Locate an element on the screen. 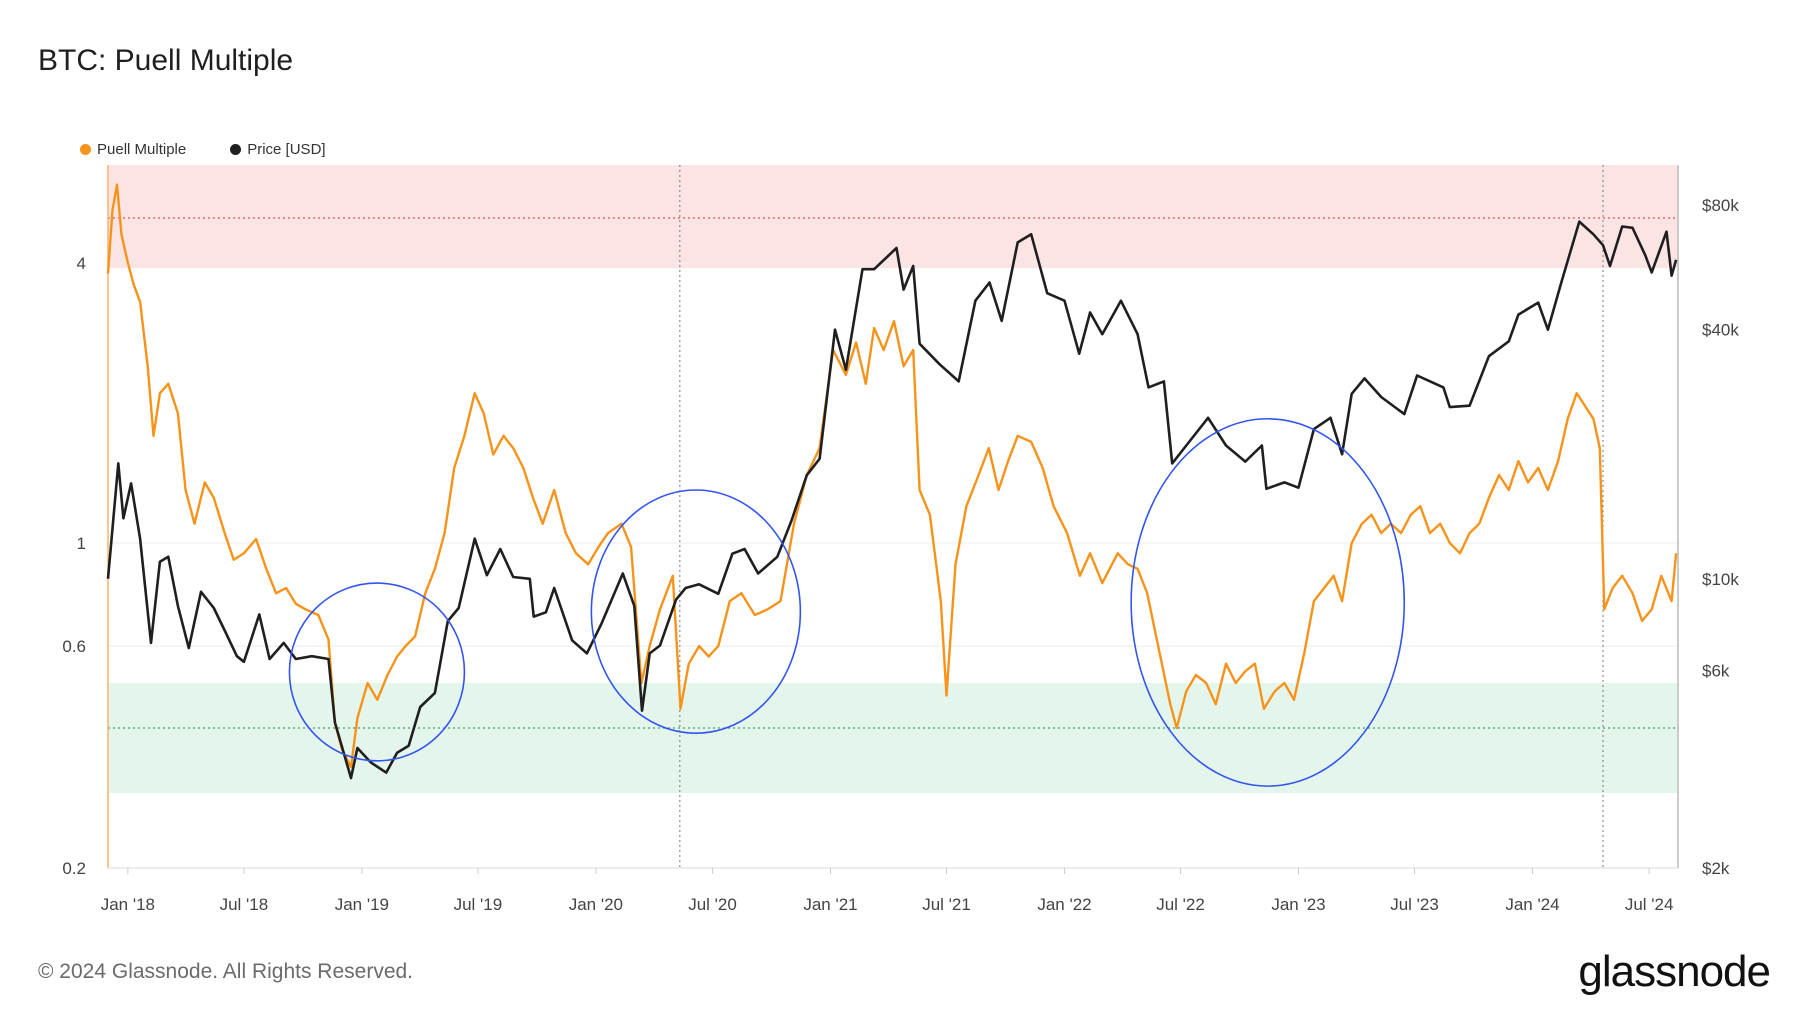 The width and height of the screenshot is (1800, 1013). right-tick-label: $2k is located at coordinates (1716, 868).